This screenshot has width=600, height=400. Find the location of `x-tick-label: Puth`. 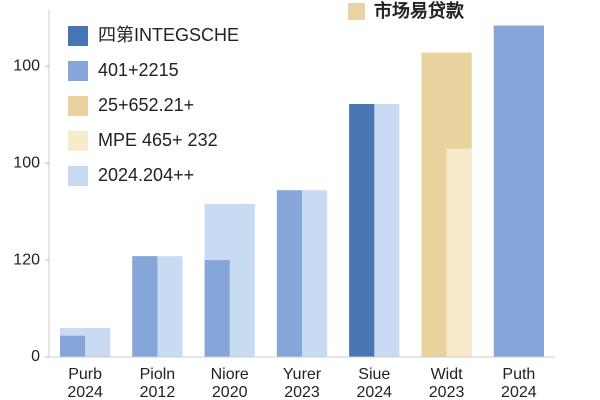

x-tick-label: Puth is located at coordinates (518, 374).